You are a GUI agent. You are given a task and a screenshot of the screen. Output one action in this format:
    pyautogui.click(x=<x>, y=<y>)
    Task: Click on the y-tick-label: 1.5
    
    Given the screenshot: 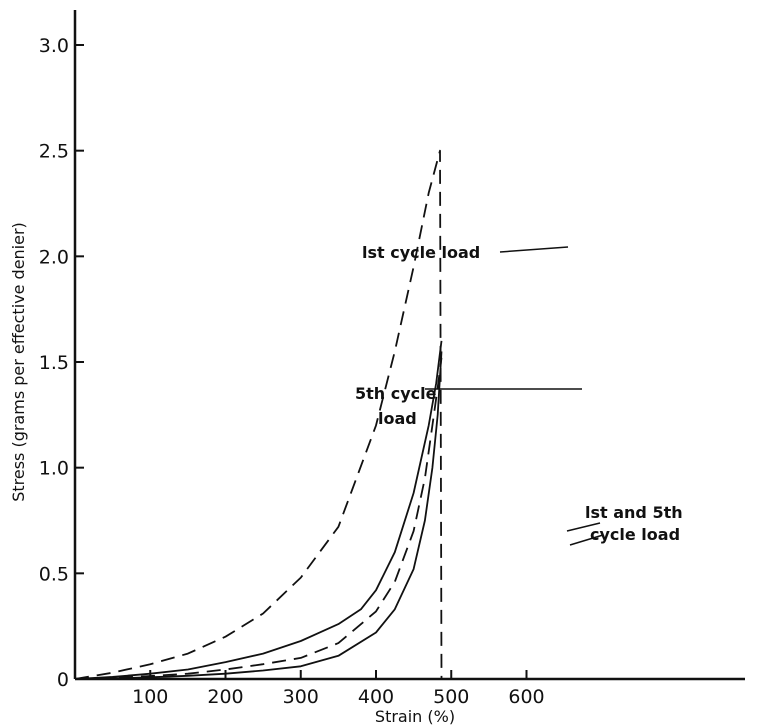 What is the action you would take?
    pyautogui.click(x=54, y=363)
    